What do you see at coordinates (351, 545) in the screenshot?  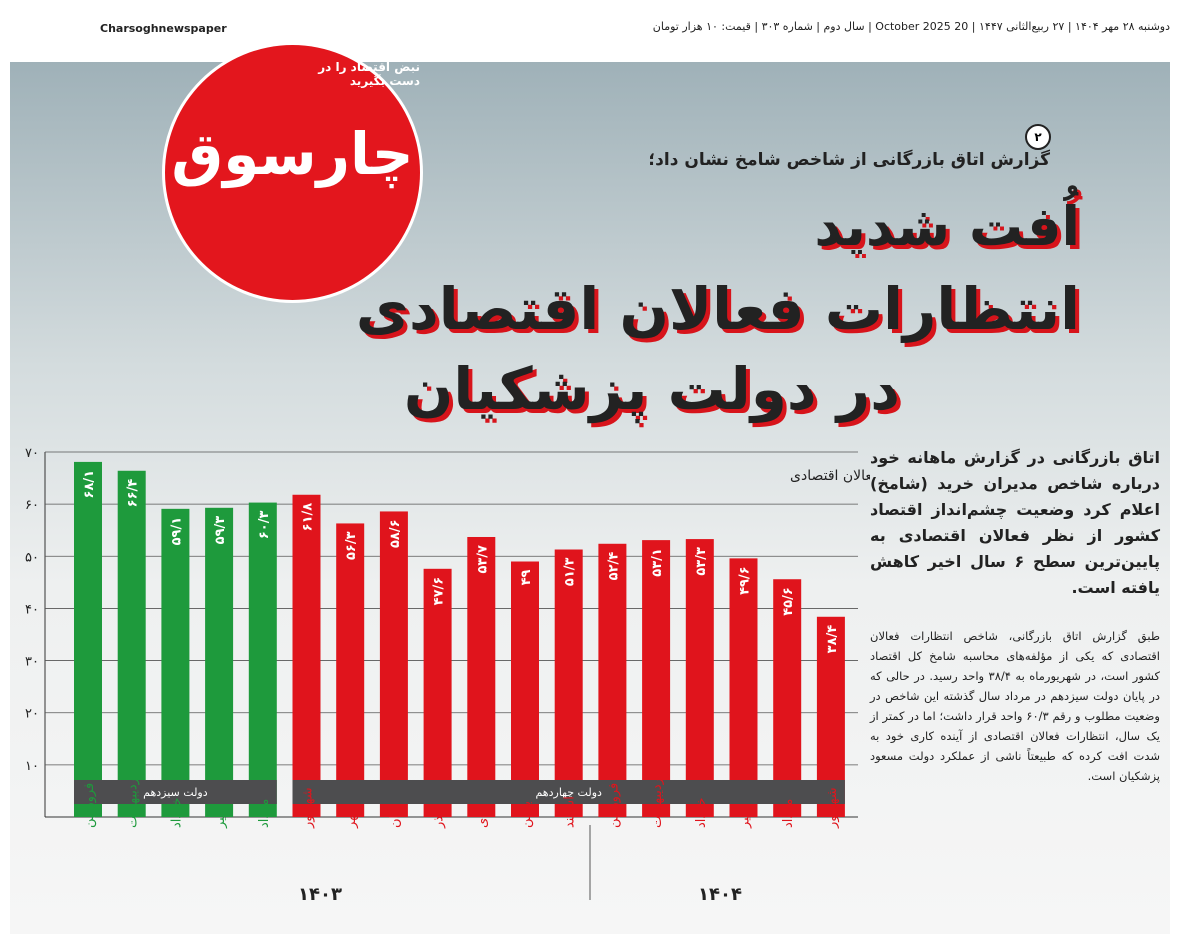 I see `value-label: ۵۶/۳` at bounding box center [351, 545].